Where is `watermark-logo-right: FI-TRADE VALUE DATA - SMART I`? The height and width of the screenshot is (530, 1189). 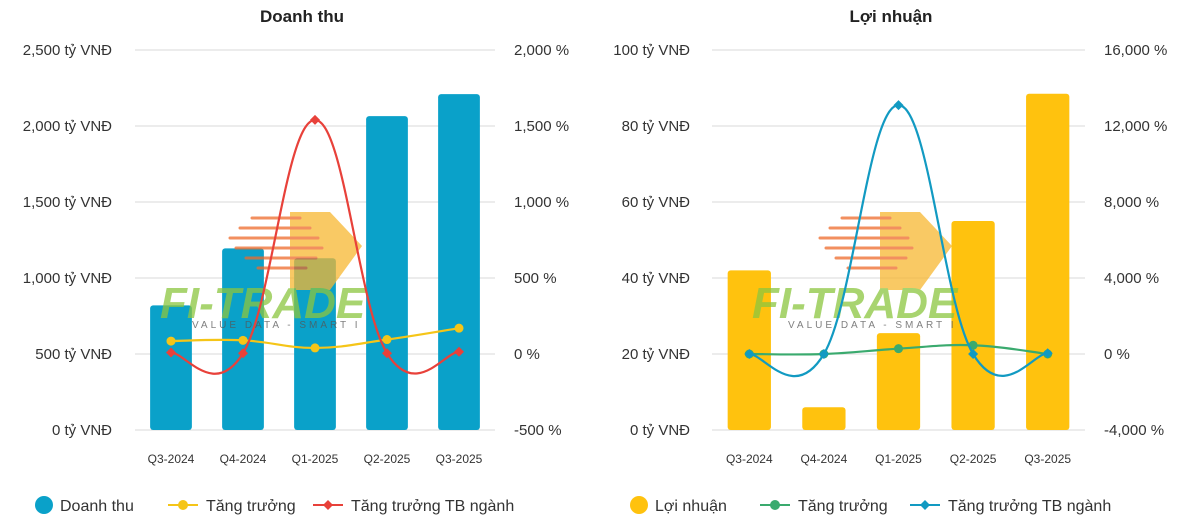
watermark-logo-right: FI-TRADE VALUE DATA - SMART I is located at coordinates (855, 271).